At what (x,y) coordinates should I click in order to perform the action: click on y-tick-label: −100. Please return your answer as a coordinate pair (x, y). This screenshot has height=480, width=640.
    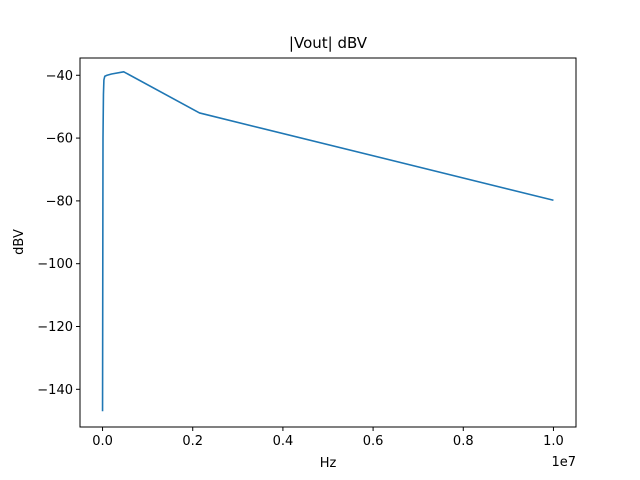
    Looking at the image, I should click on (55, 264).